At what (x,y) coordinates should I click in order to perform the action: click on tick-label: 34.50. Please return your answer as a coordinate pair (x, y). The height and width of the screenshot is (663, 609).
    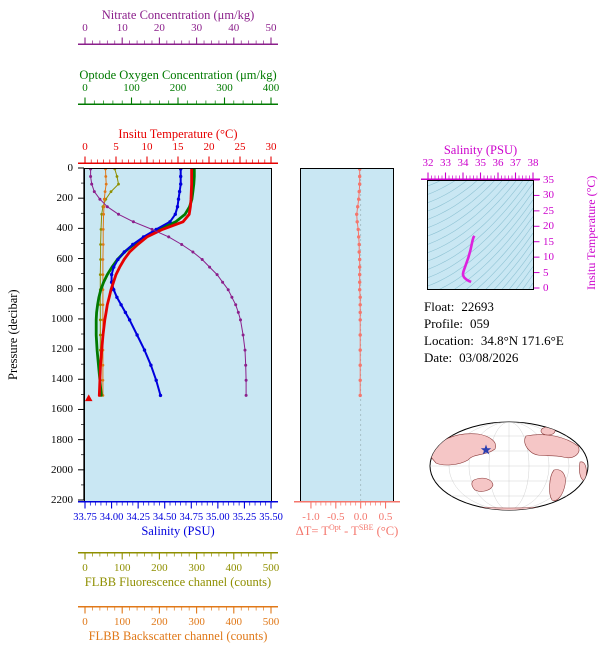
    Looking at the image, I should click on (164, 517).